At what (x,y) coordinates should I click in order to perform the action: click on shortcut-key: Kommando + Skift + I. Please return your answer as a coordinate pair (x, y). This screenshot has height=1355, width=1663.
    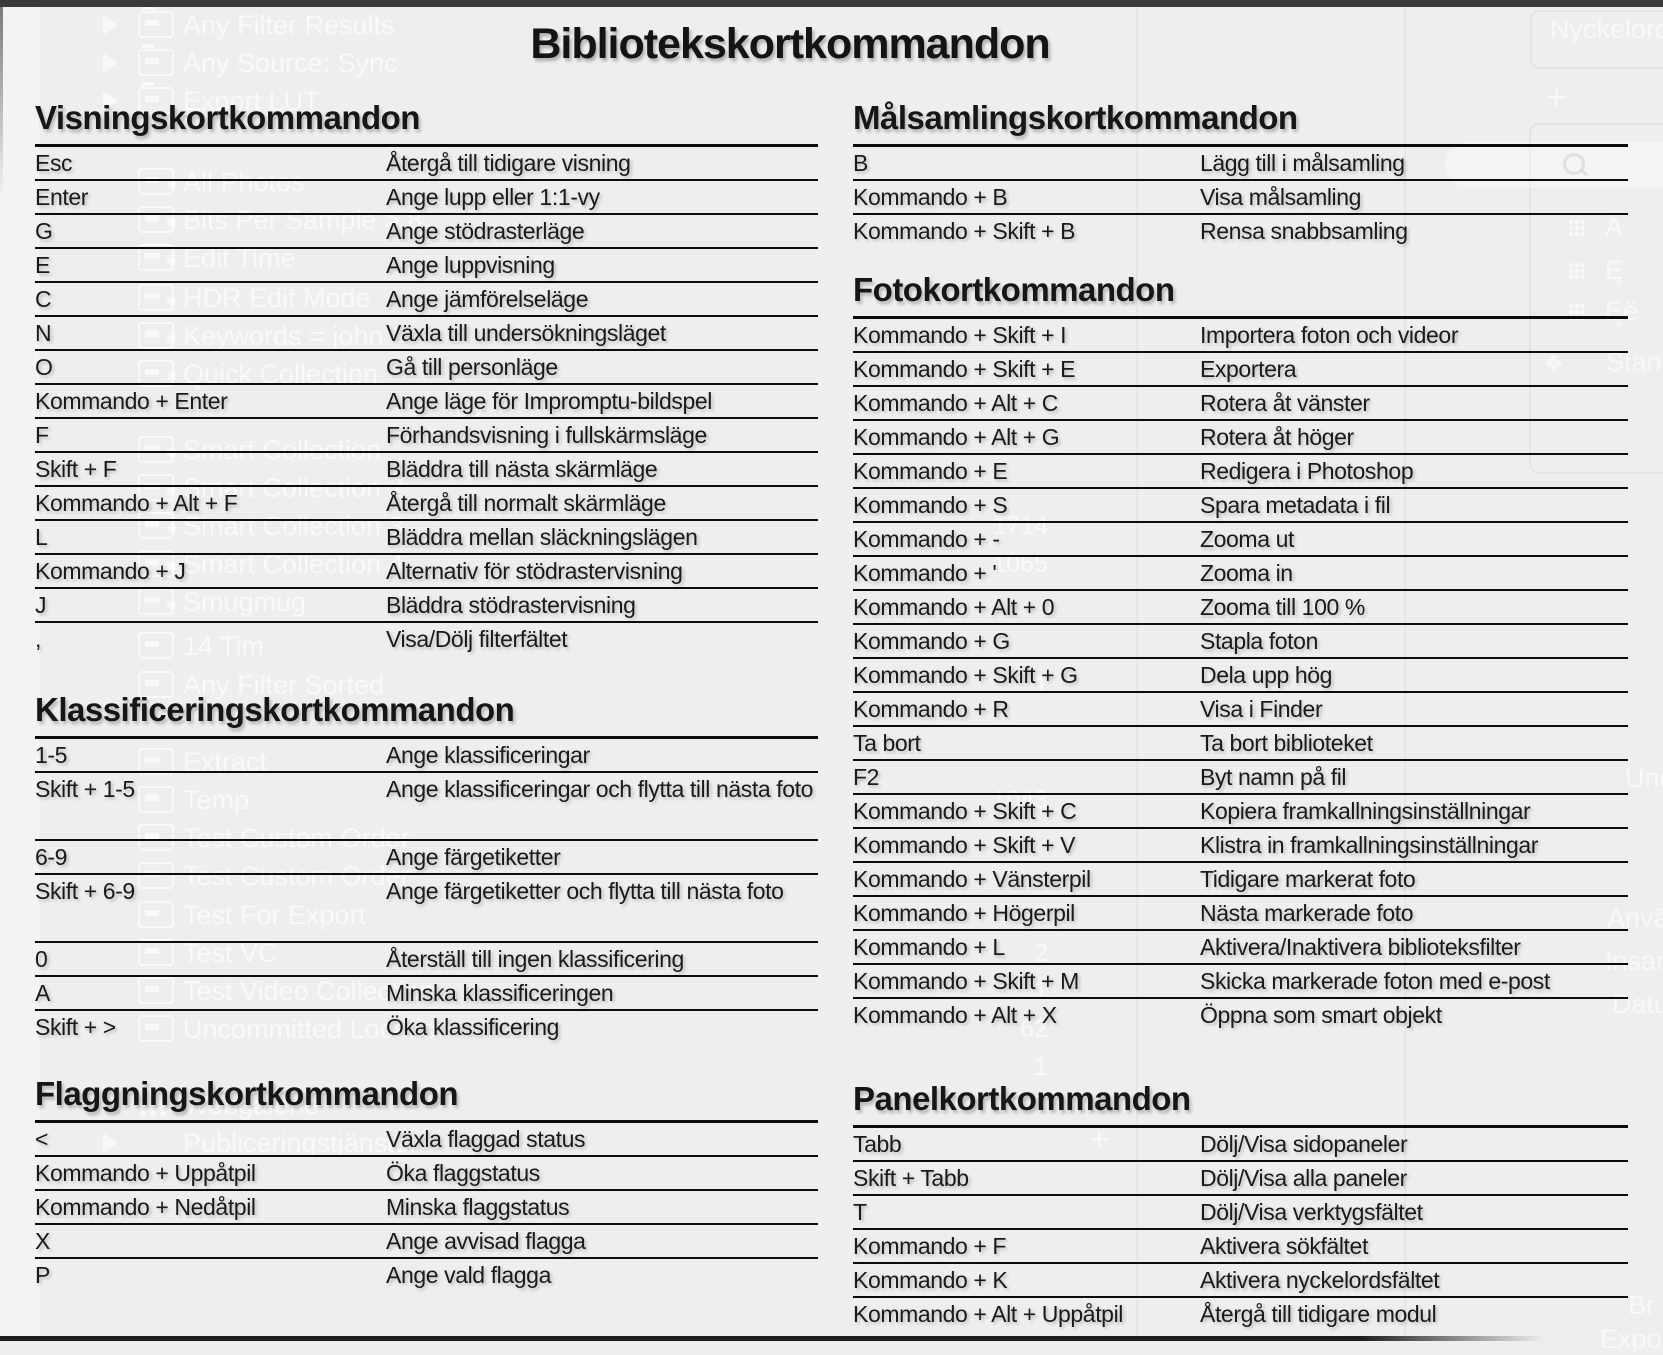
    Looking at the image, I should click on (960, 335).